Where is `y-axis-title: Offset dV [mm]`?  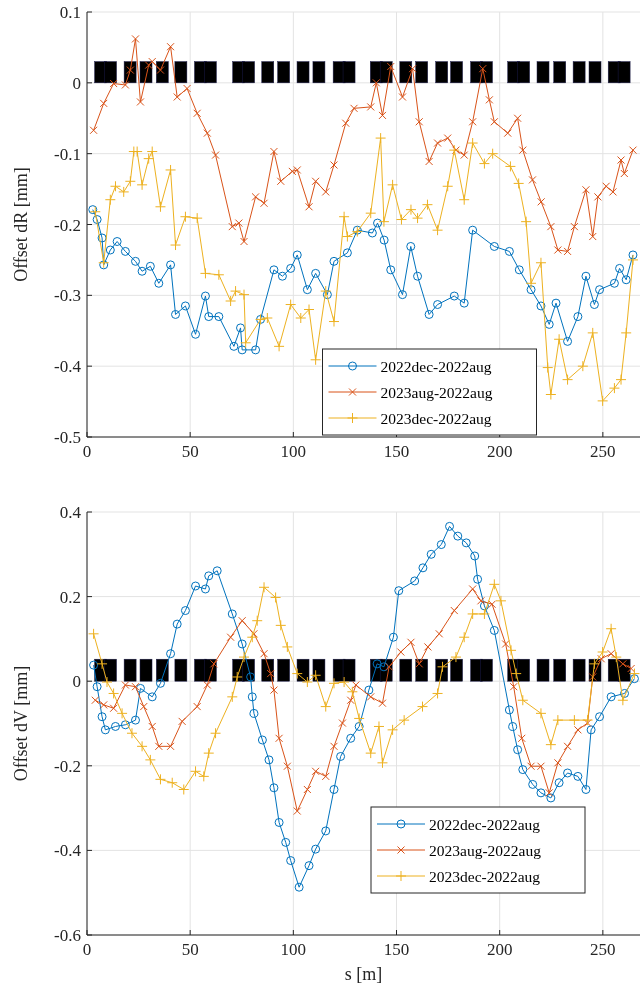 y-axis-title: Offset dV [mm] is located at coordinates (21, 723).